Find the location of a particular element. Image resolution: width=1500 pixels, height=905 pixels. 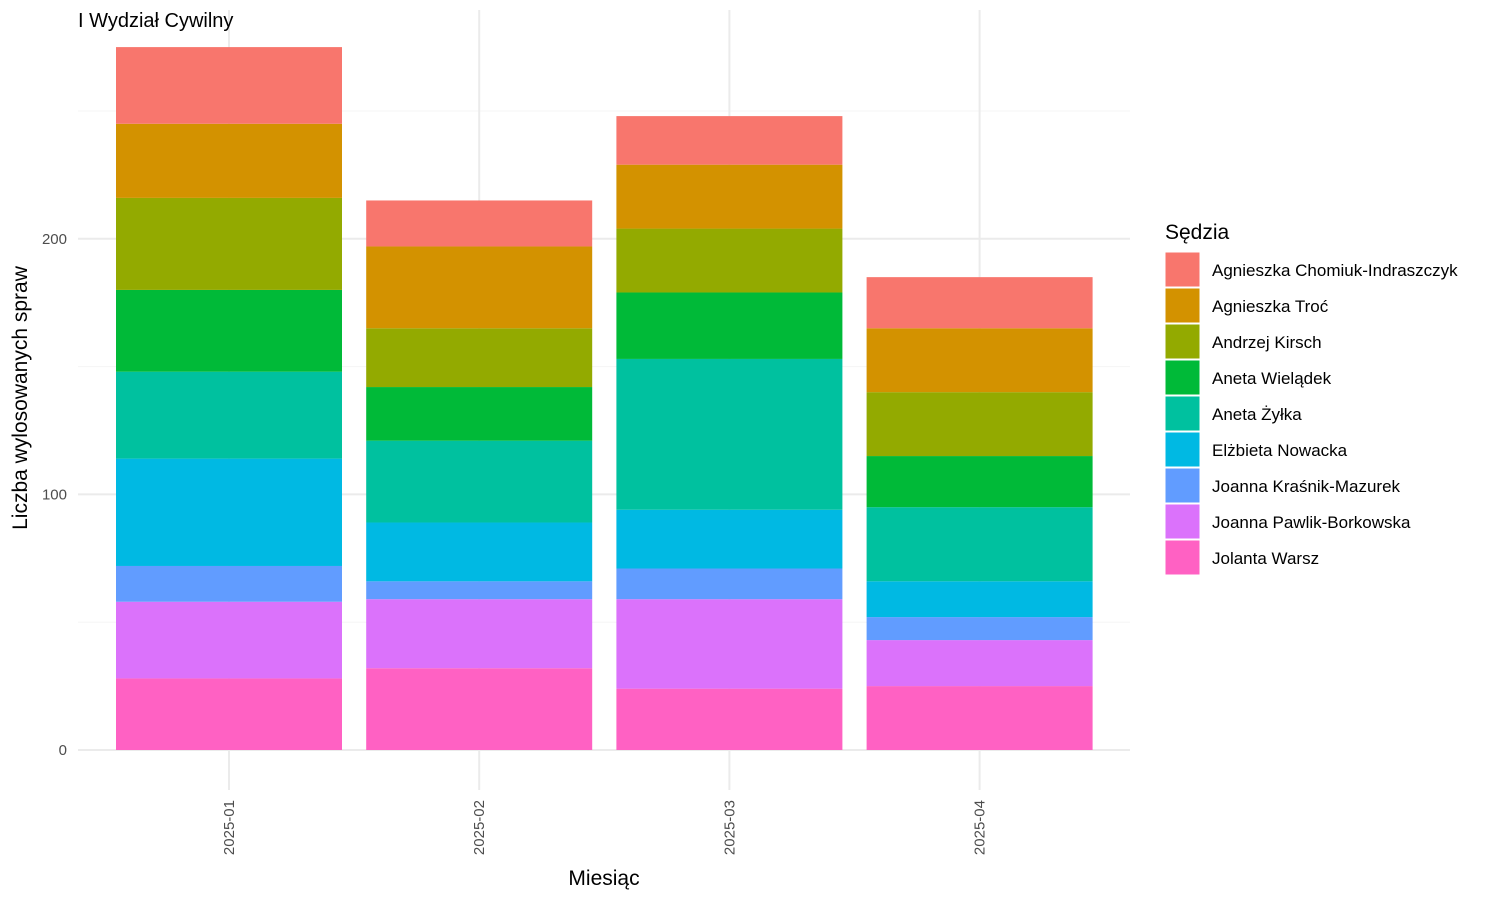

x-tick-label: 2025-02 is located at coordinates (479, 827).